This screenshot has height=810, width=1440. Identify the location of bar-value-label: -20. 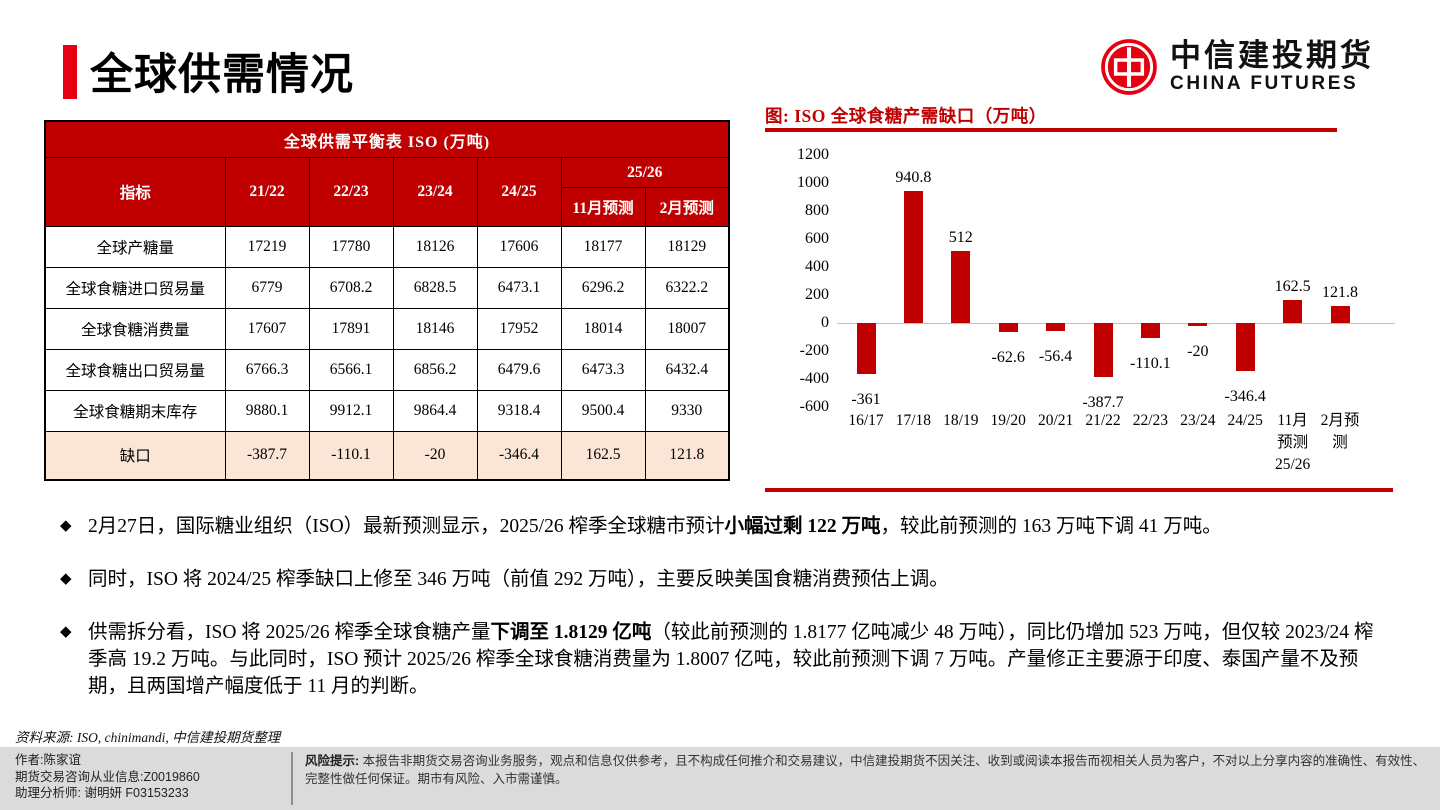
(1198, 351).